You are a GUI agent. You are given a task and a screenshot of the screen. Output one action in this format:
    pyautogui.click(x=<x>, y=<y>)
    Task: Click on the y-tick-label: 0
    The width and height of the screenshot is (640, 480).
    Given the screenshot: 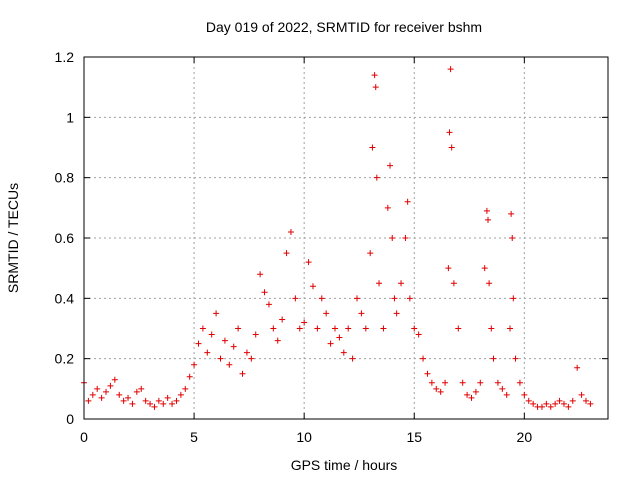 What is the action you would take?
    pyautogui.click(x=70, y=419)
    